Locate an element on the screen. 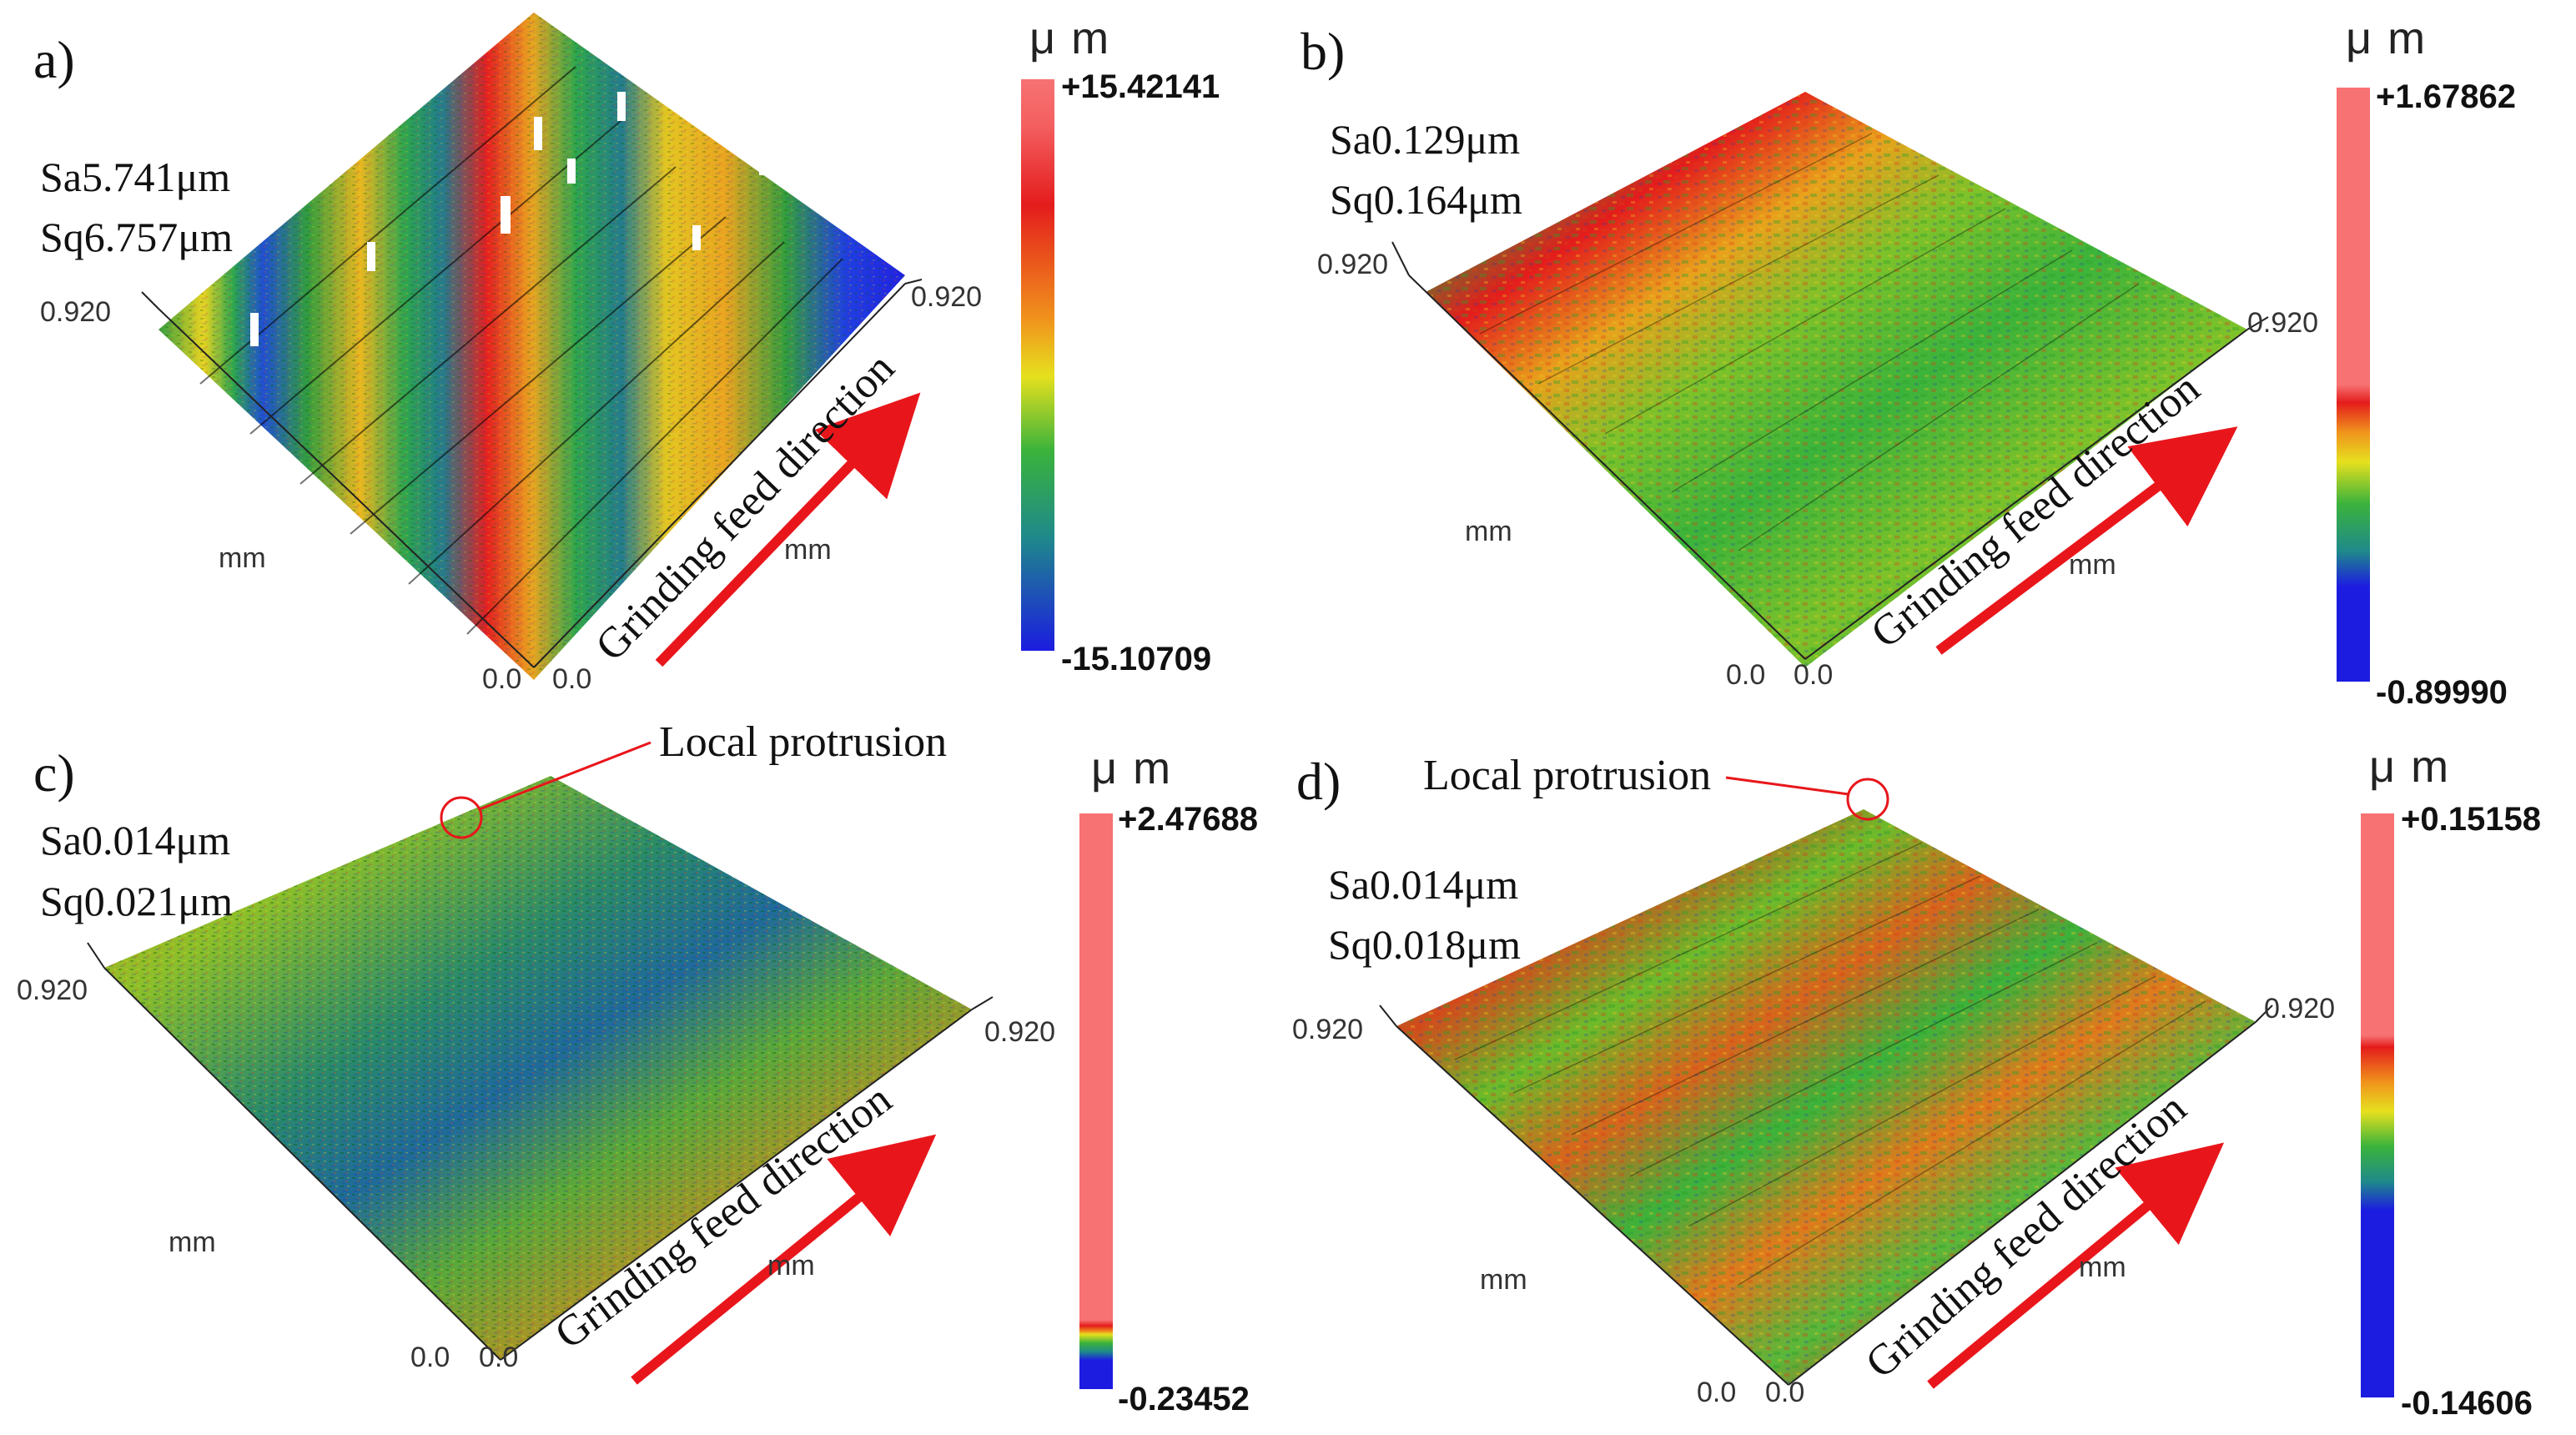 The height and width of the screenshot is (1435, 2576). axis-zero-right-a: 0.0 is located at coordinates (572, 679).